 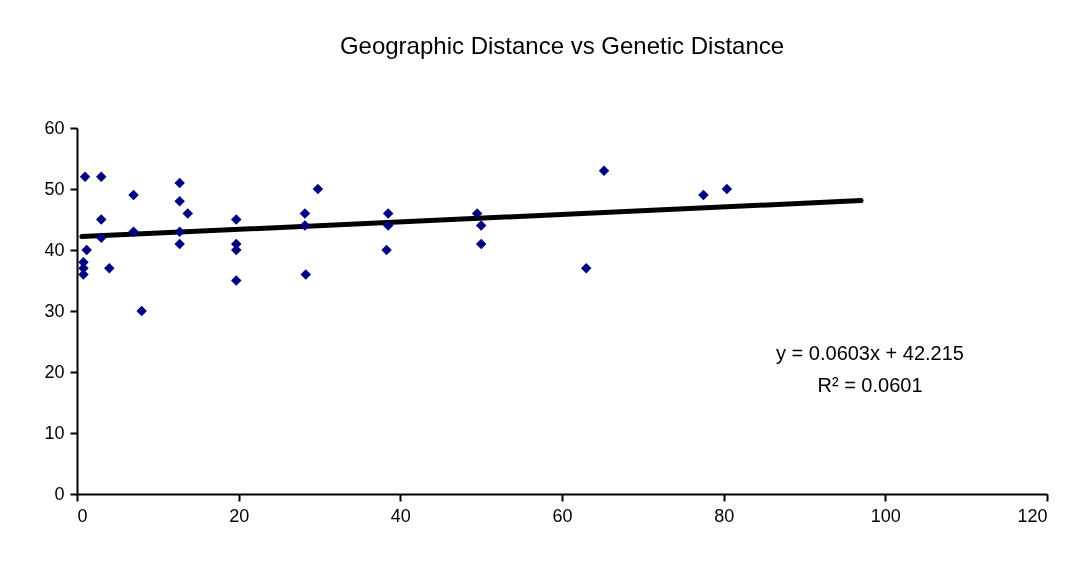 I want to click on y-tick-label: 30, so click(x=54, y=310).